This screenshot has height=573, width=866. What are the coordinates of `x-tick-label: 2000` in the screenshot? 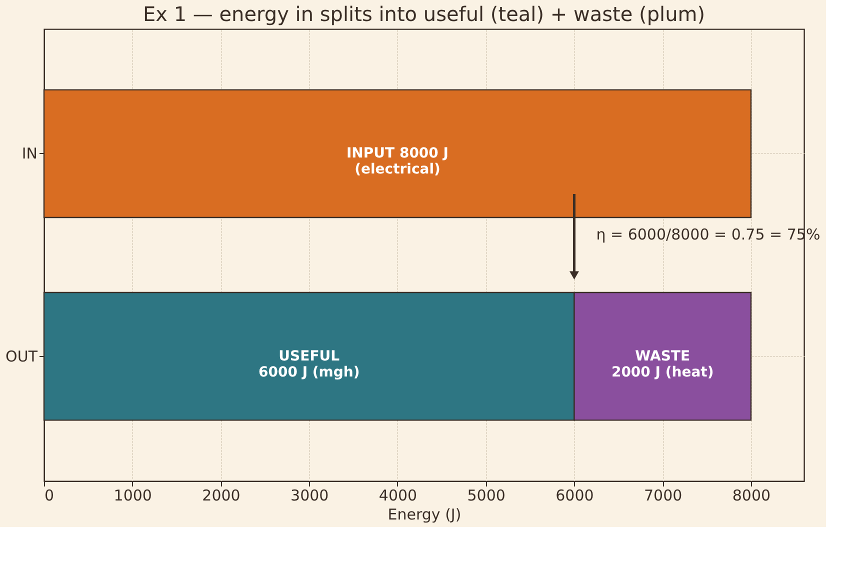 It's located at (221, 495).